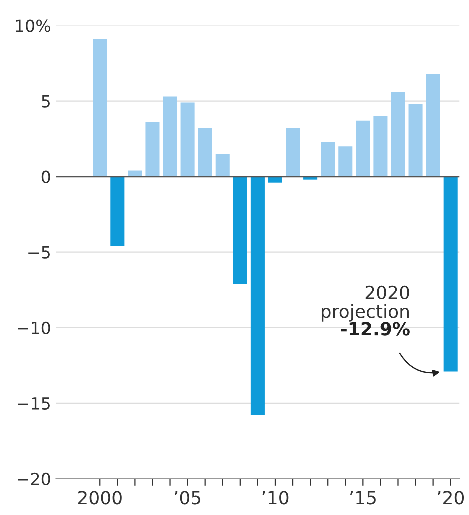  What do you see at coordinates (188, 498) in the screenshot?
I see `x-tick-label: ’05` at bounding box center [188, 498].